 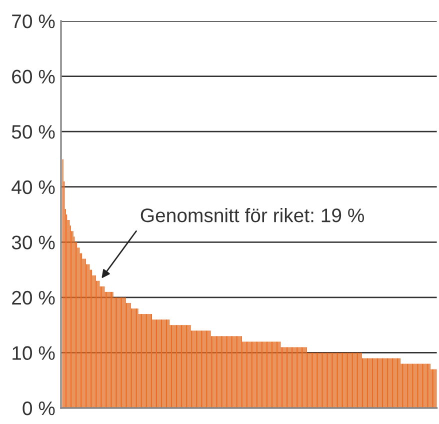 What do you see at coordinates (33, 297) in the screenshot?
I see `y-tick-label: 20 %` at bounding box center [33, 297].